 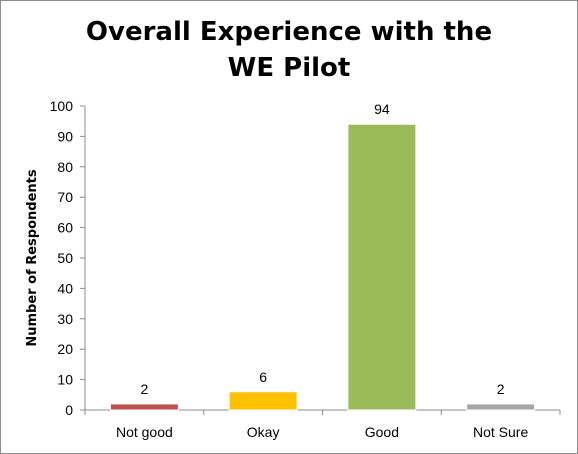 I want to click on y-tick-label: 80, so click(x=65, y=167).